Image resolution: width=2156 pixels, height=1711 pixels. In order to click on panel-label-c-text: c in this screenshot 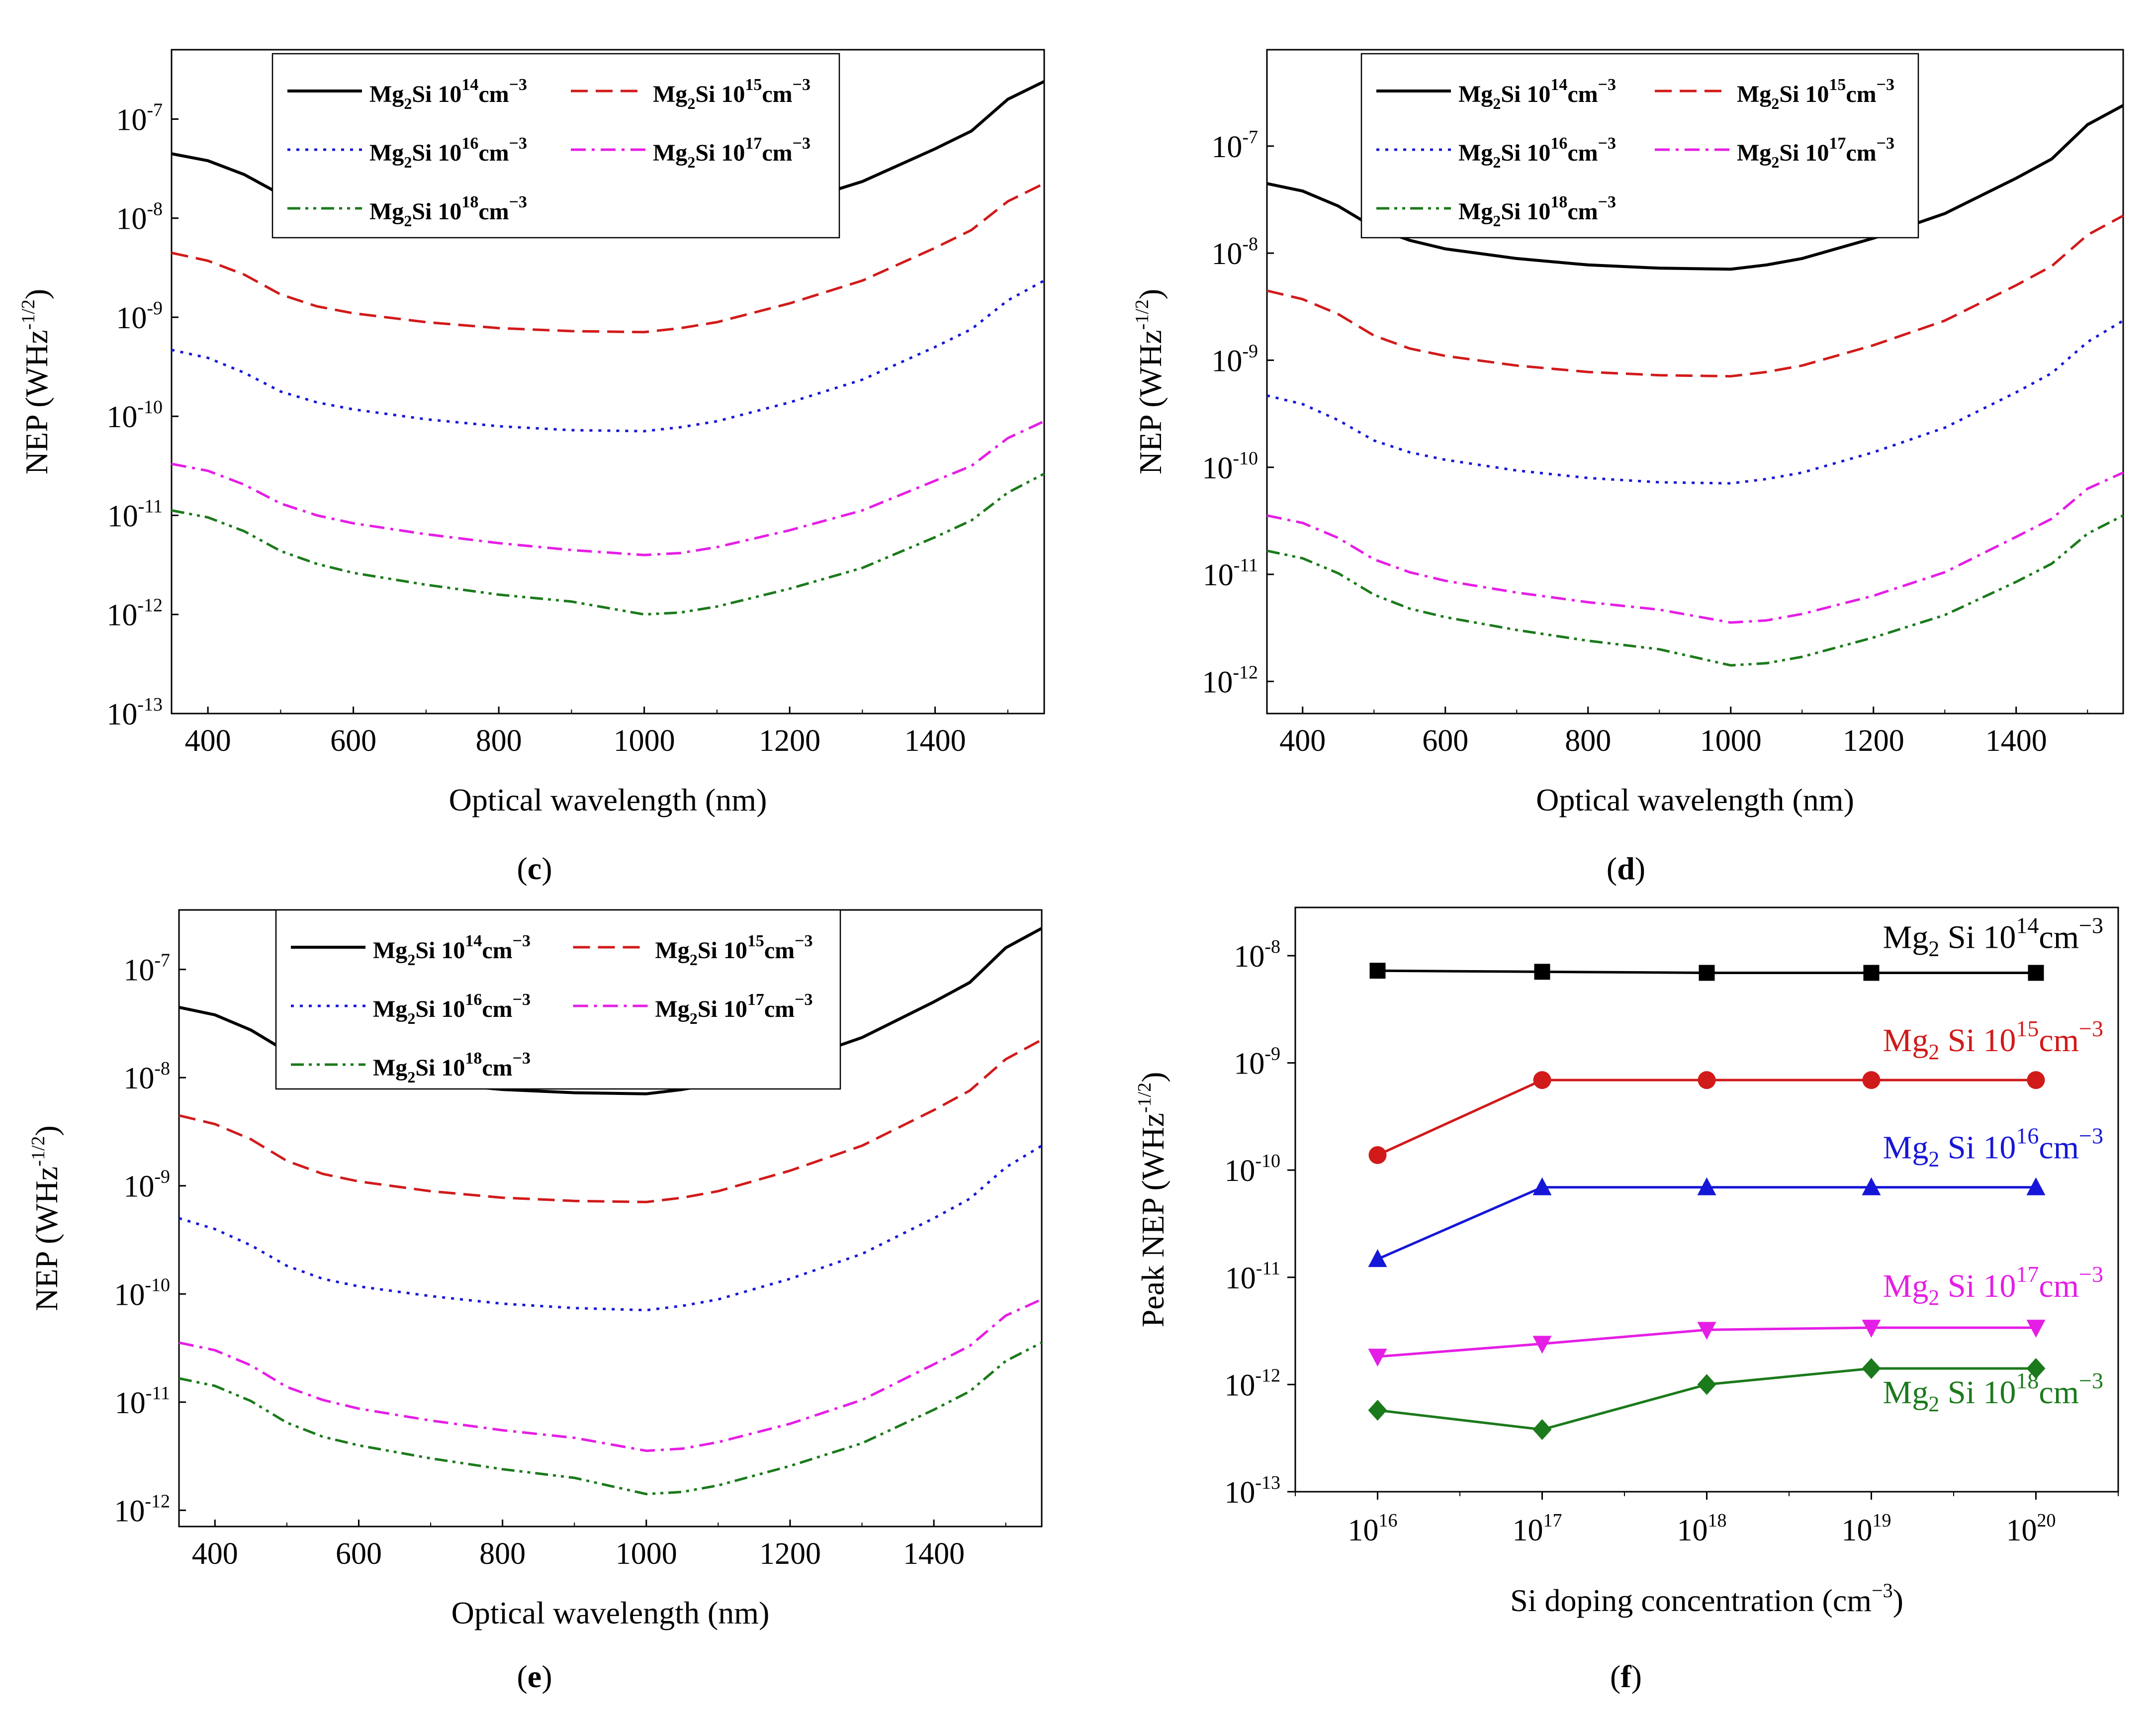, I will do `click(534, 869)`.